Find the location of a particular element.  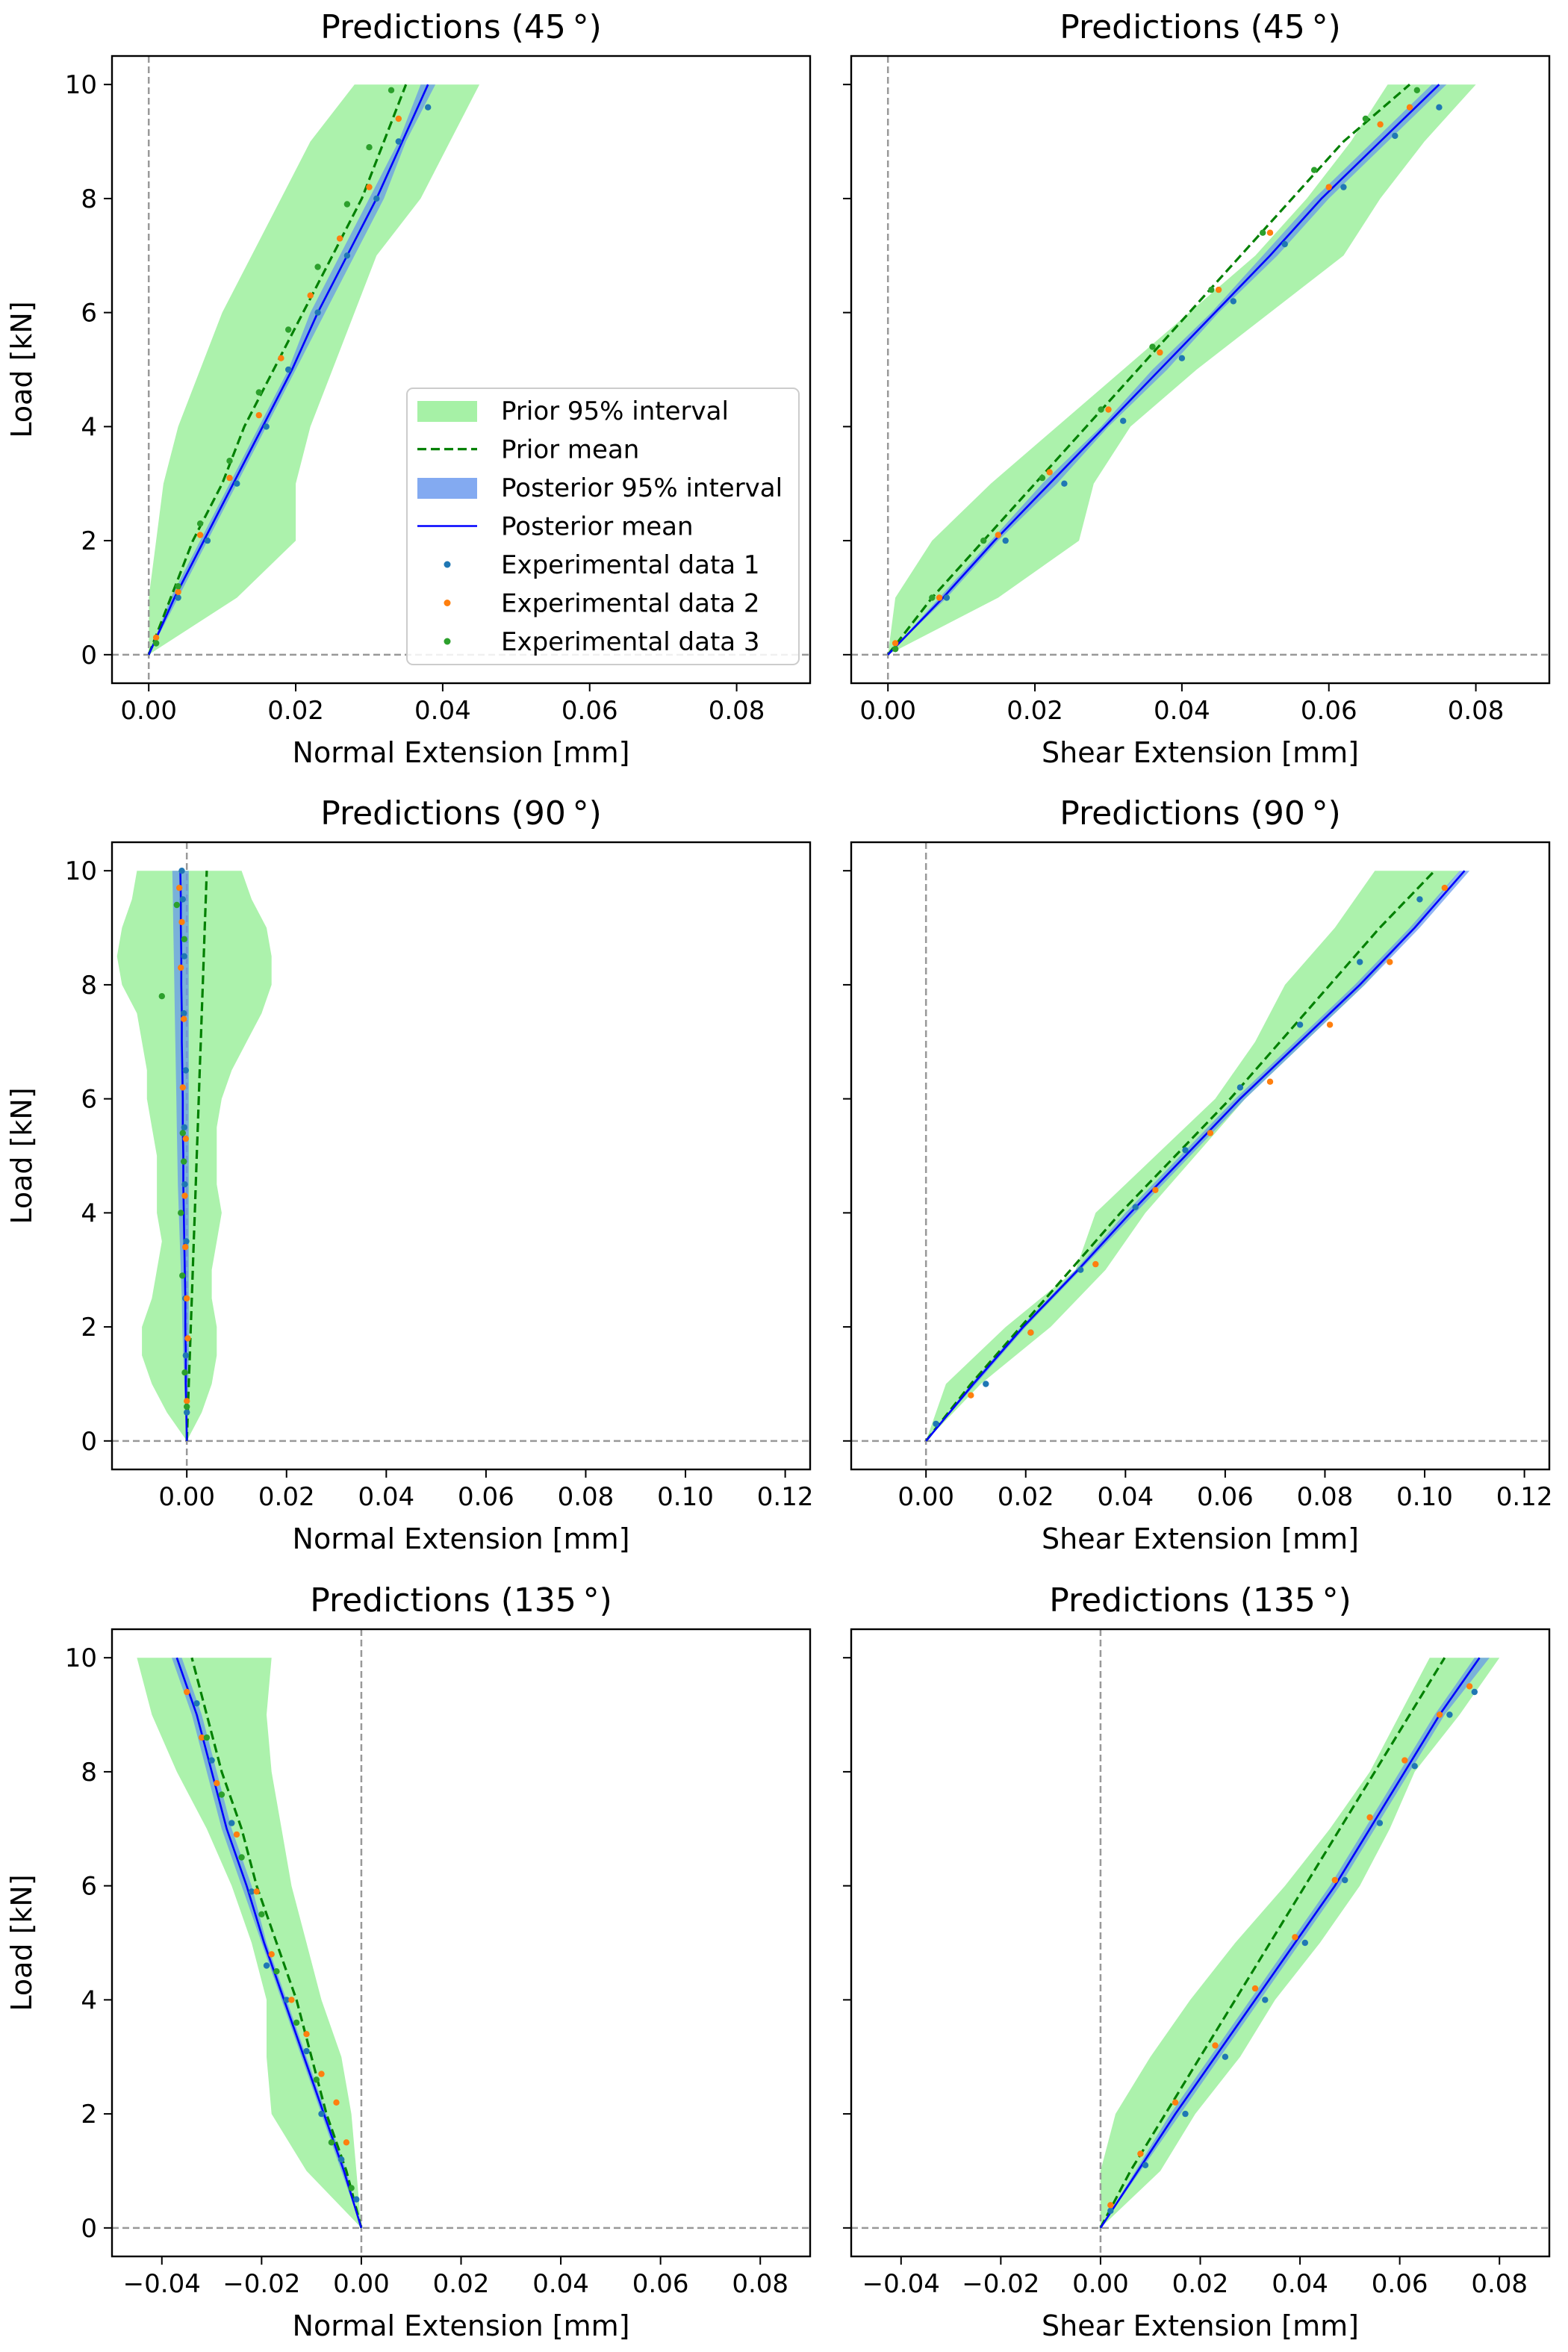

axes-frame is located at coordinates (1200, 370).